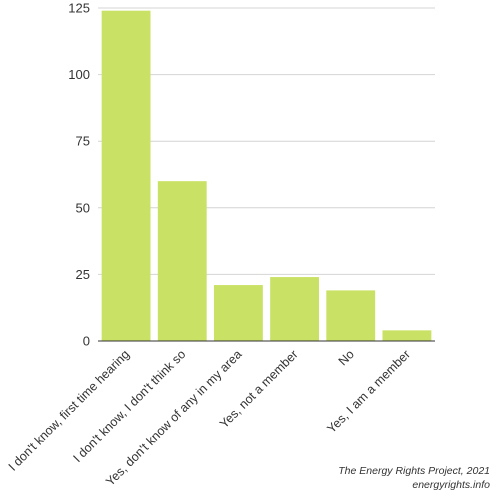  What do you see at coordinates (79, 74) in the screenshot?
I see `y-tick-label: 100` at bounding box center [79, 74].